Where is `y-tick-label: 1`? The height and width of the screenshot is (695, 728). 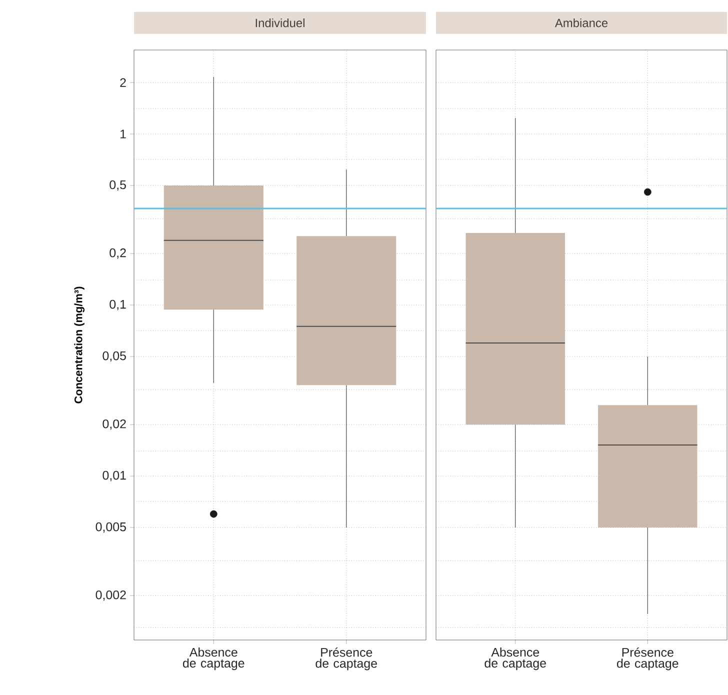
y-tick-label: 1 is located at coordinates (123, 134).